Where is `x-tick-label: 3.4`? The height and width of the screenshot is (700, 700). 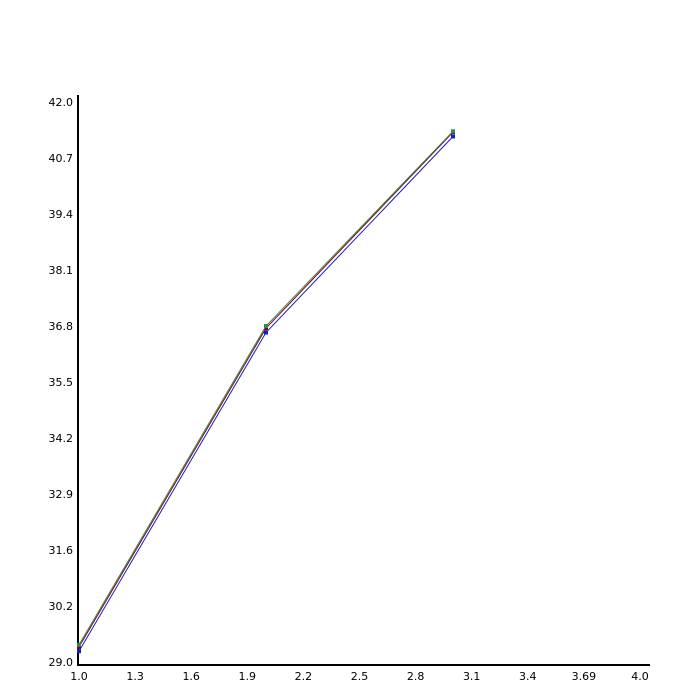 x-tick-label: 3.4 is located at coordinates (528, 676).